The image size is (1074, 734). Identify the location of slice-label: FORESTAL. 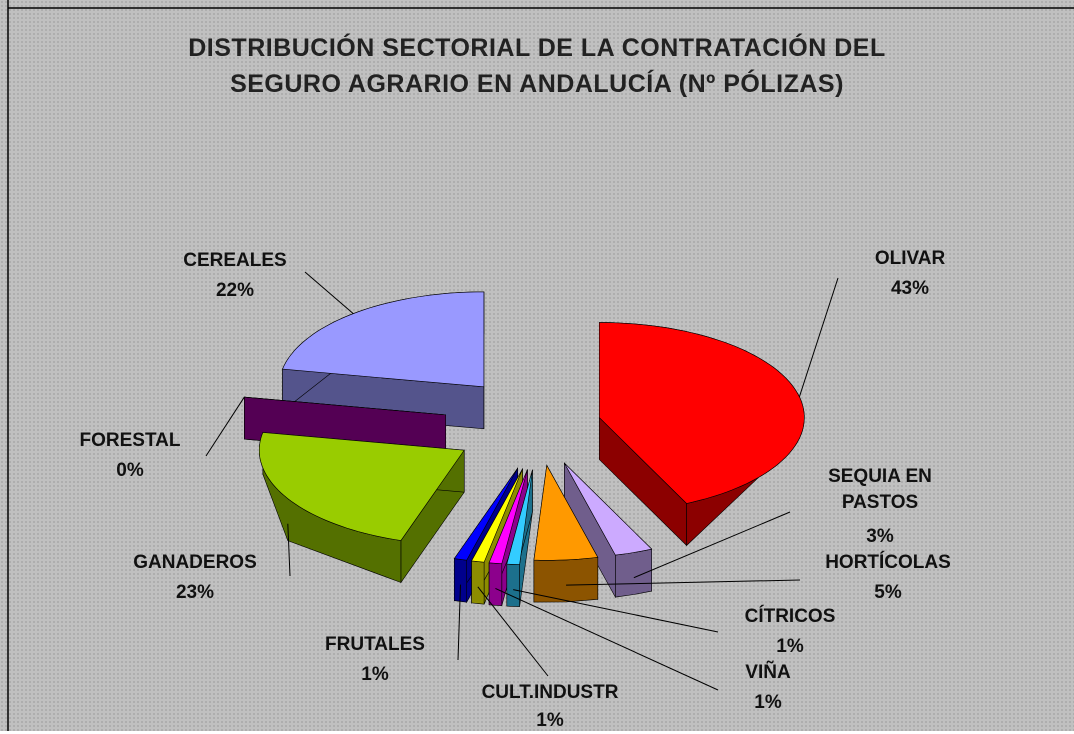
(130, 440).